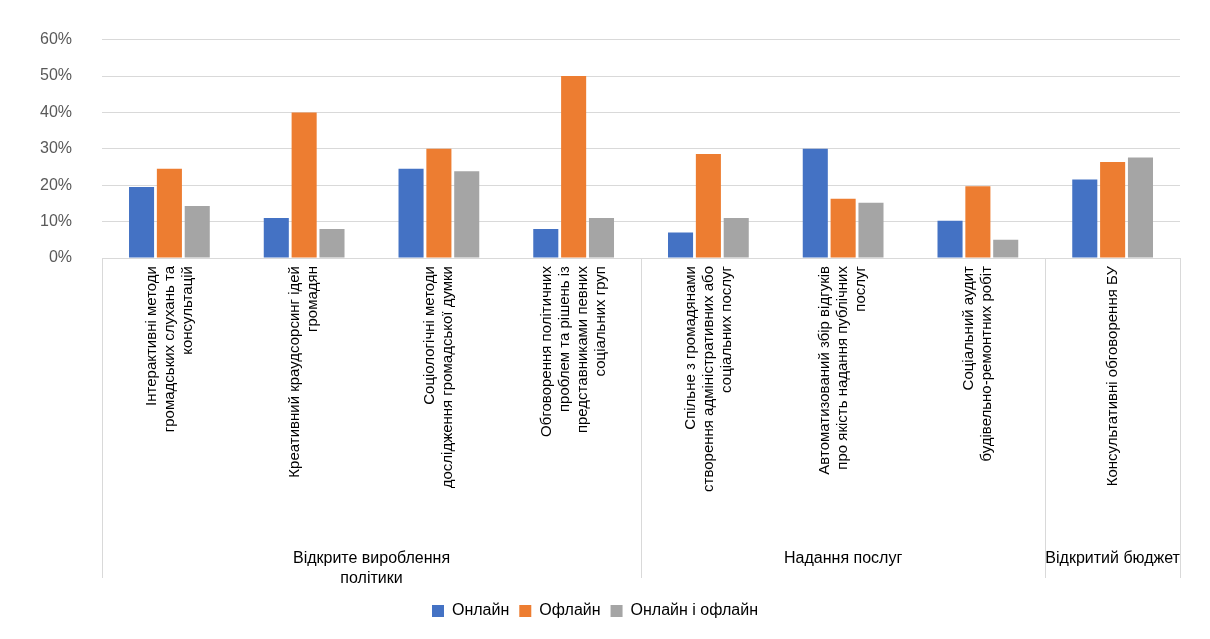 This screenshot has height=639, width=1210. Describe the element at coordinates (1111, 376) in the screenshot. I see `x-tick-label: Консультативні обговорення БУ` at that location.